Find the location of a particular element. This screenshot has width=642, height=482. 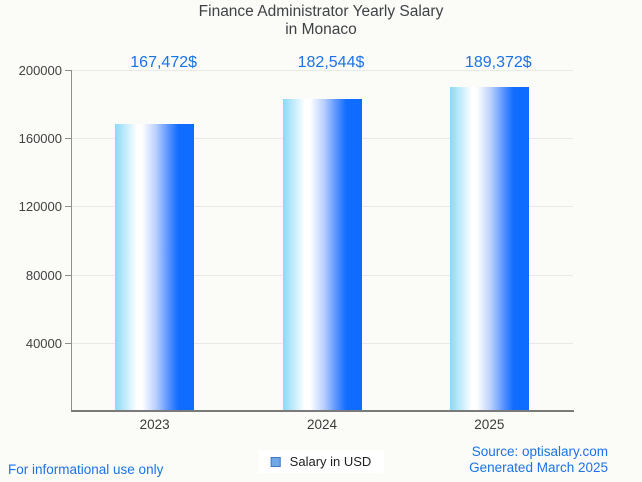

salary-bar-2025 is located at coordinates (489, 248).